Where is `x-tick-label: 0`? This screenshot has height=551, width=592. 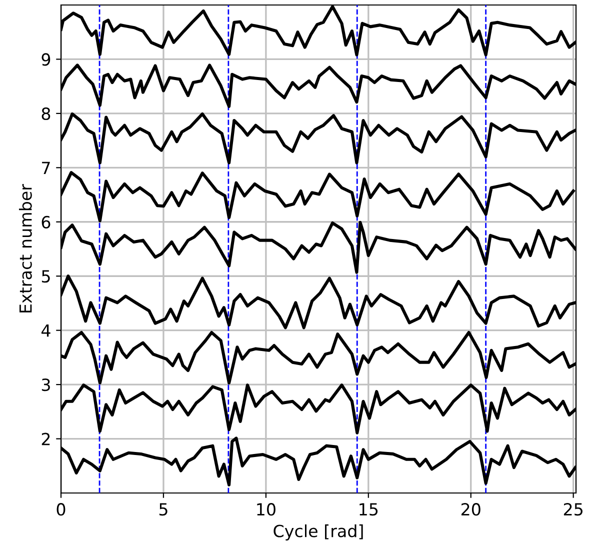 x-tick-label: 0 is located at coordinates (61, 509).